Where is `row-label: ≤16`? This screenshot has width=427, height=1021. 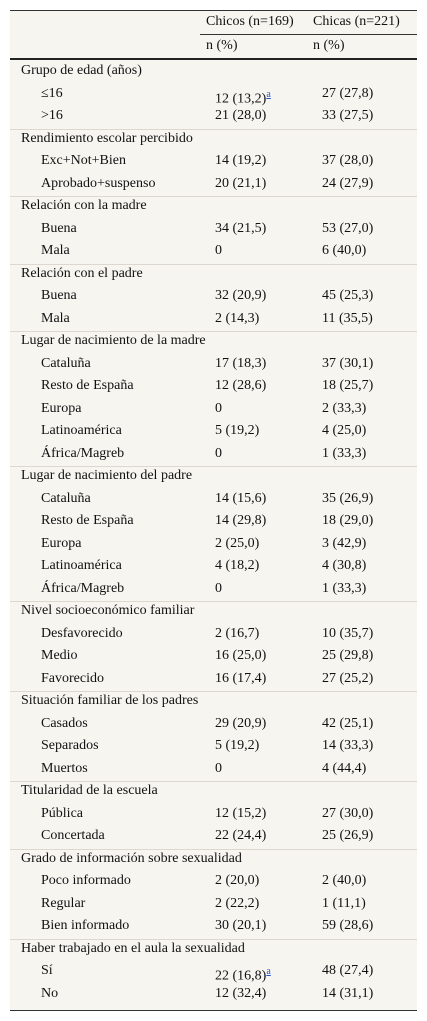
row-label: ≤16 is located at coordinates (52, 93).